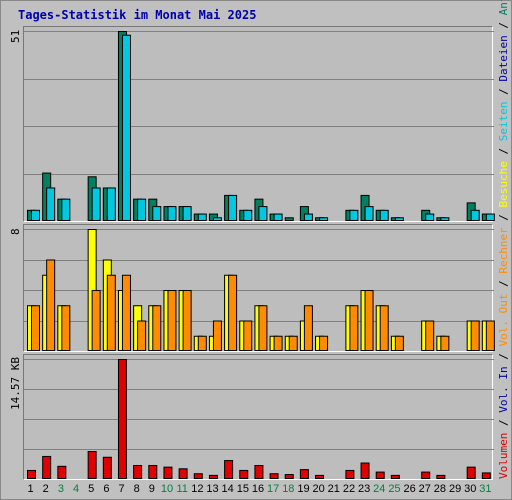 This screenshot has width=512, height=500. I want to click on day-label-13: 13, so click(212, 489).